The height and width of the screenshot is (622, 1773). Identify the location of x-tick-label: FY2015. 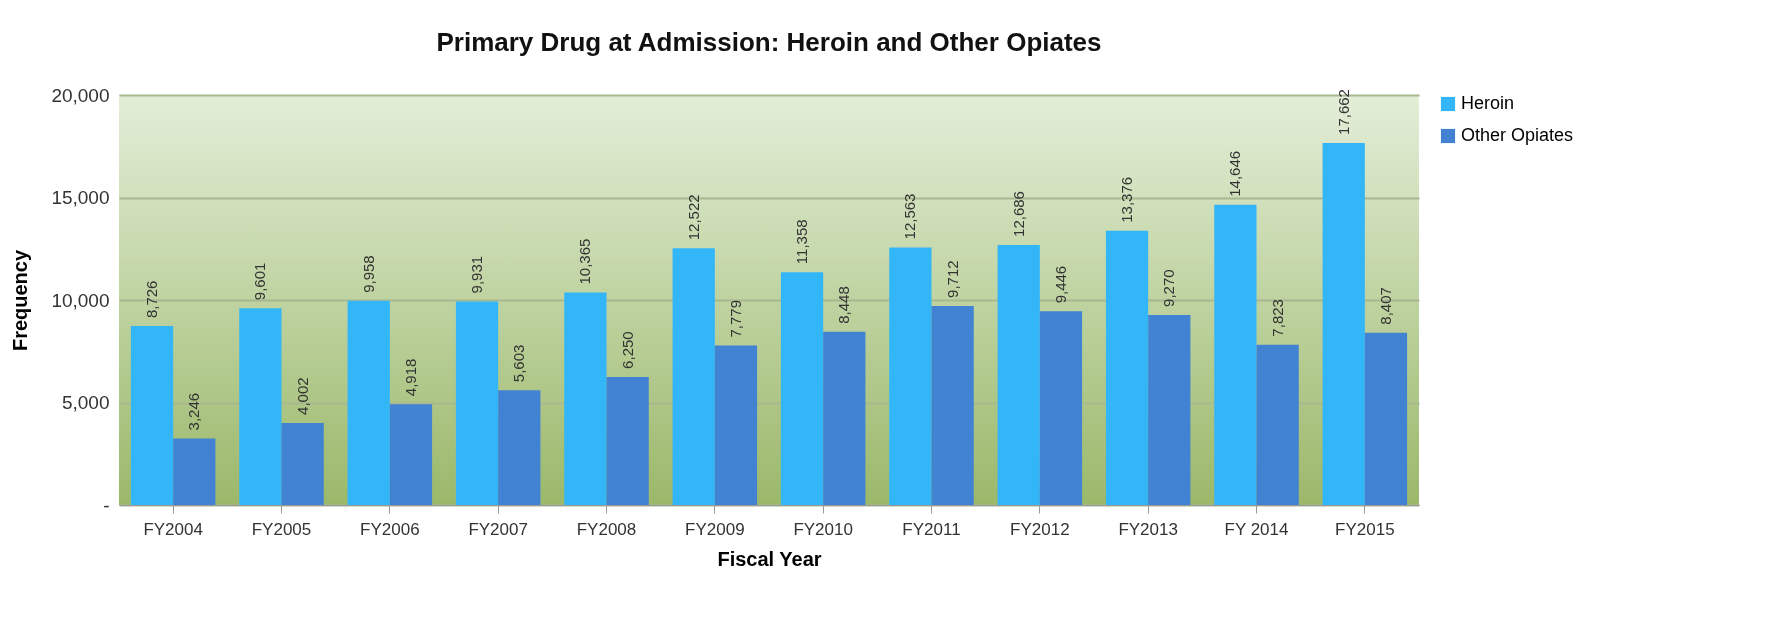
(1365, 529).